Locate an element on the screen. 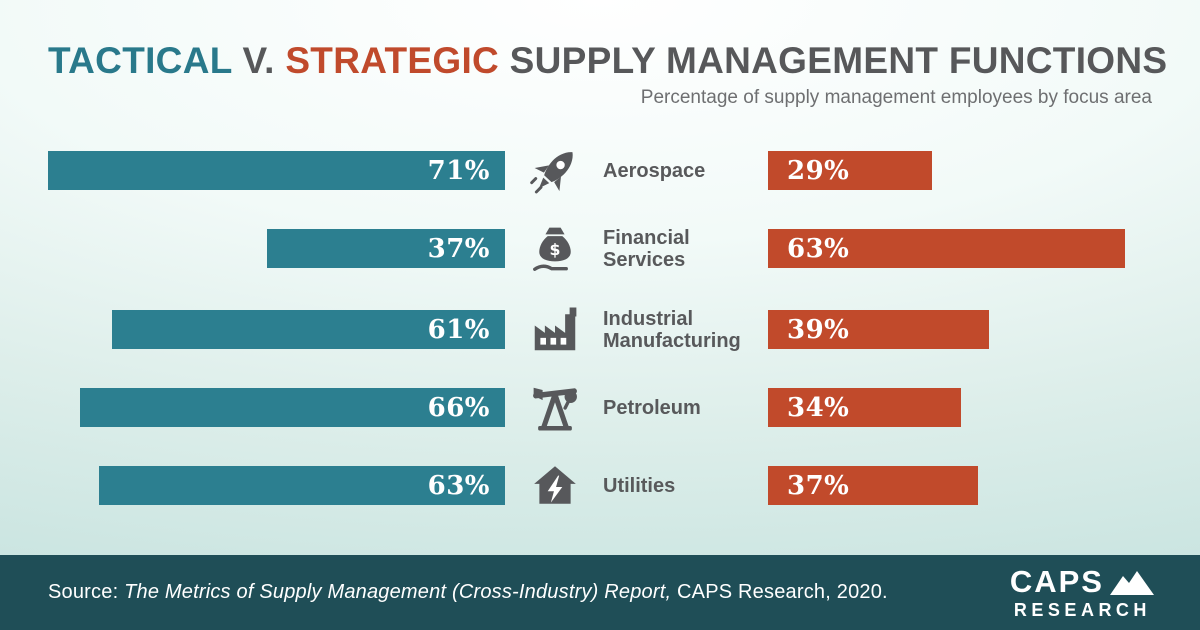 The height and width of the screenshot is (630, 1200). category-label: Financial Services is located at coordinates (646, 248).